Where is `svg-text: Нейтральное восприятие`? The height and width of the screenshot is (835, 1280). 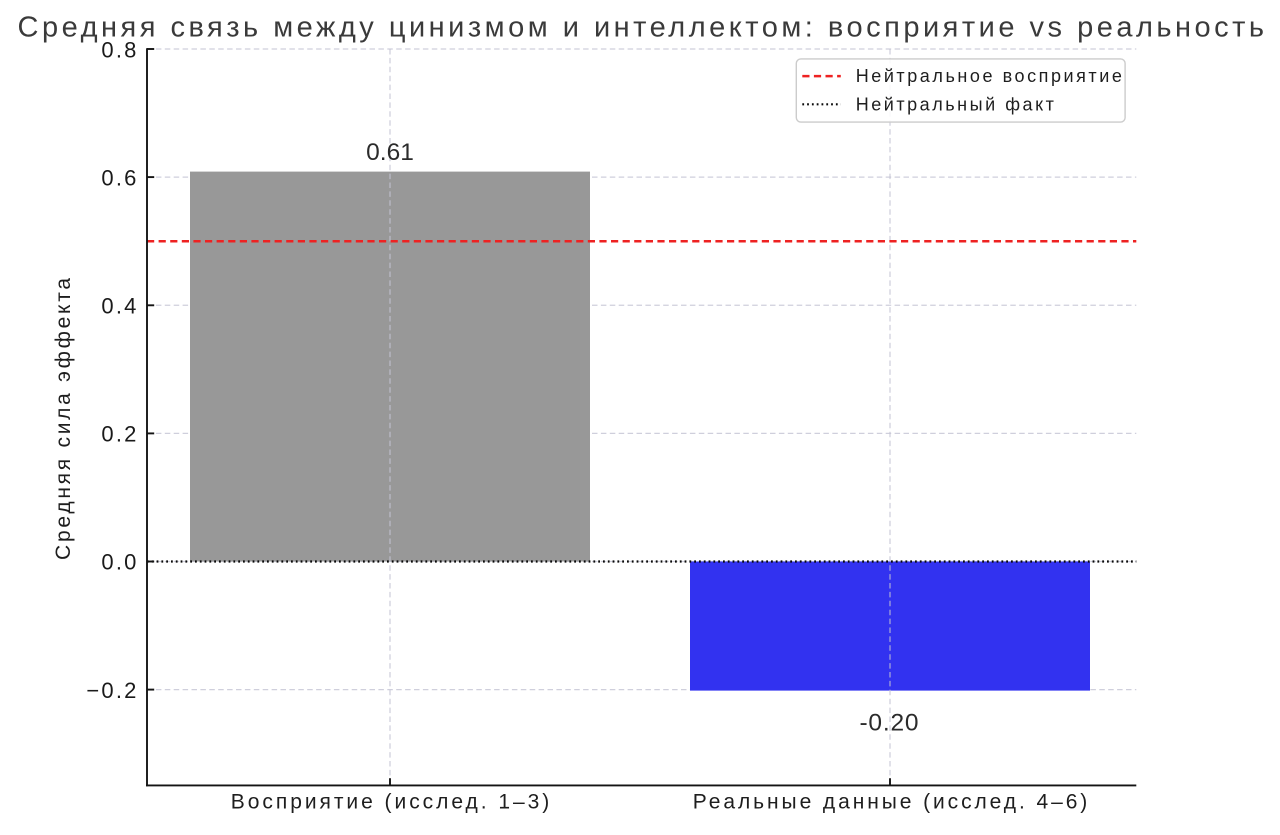
svg-text: Нейтральное восприятие is located at coordinates (990, 76).